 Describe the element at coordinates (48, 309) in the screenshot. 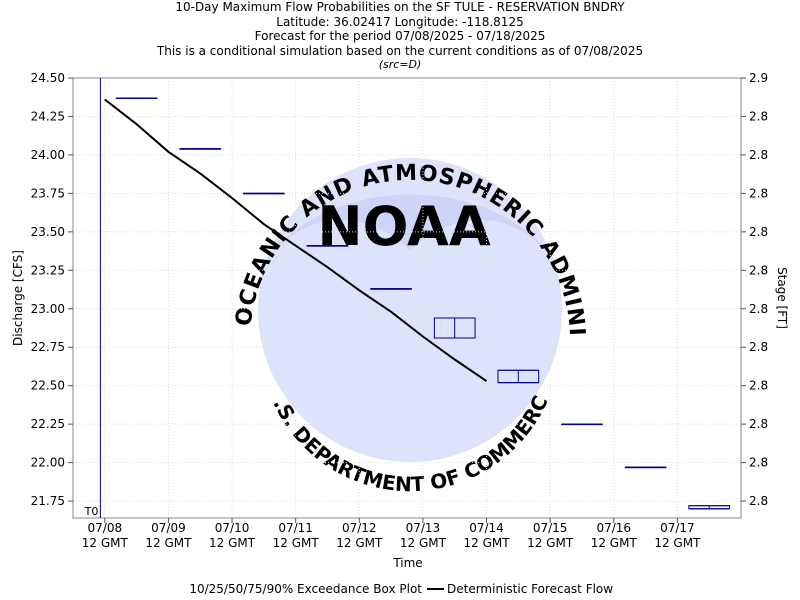

I see `y-tick-label: 23.00` at that location.